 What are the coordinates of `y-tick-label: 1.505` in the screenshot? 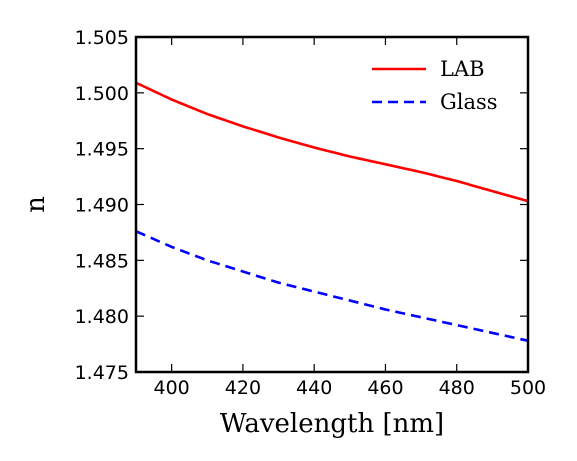 It's located at (102, 38).